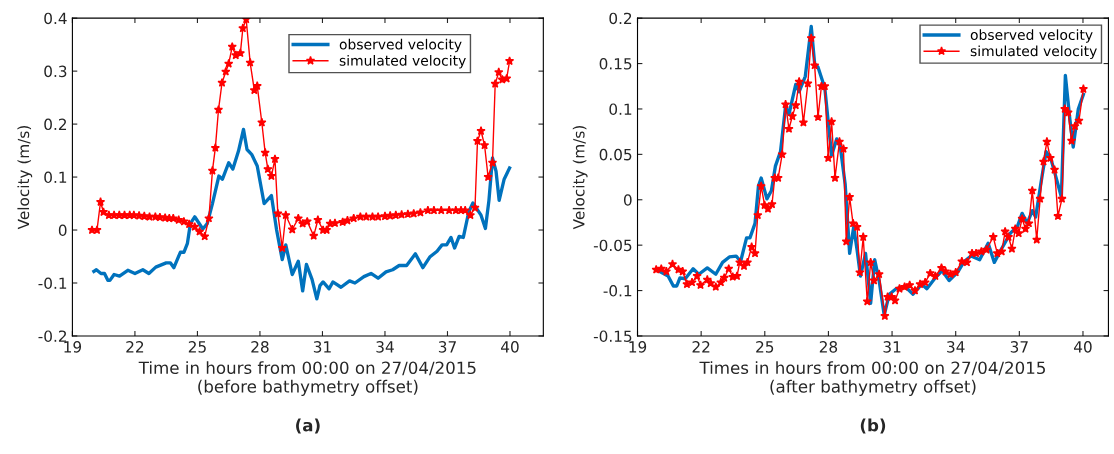 The width and height of the screenshot is (1114, 454). Describe the element at coordinates (612, 245) in the screenshot. I see `y-tick-label: -0.05` at that location.